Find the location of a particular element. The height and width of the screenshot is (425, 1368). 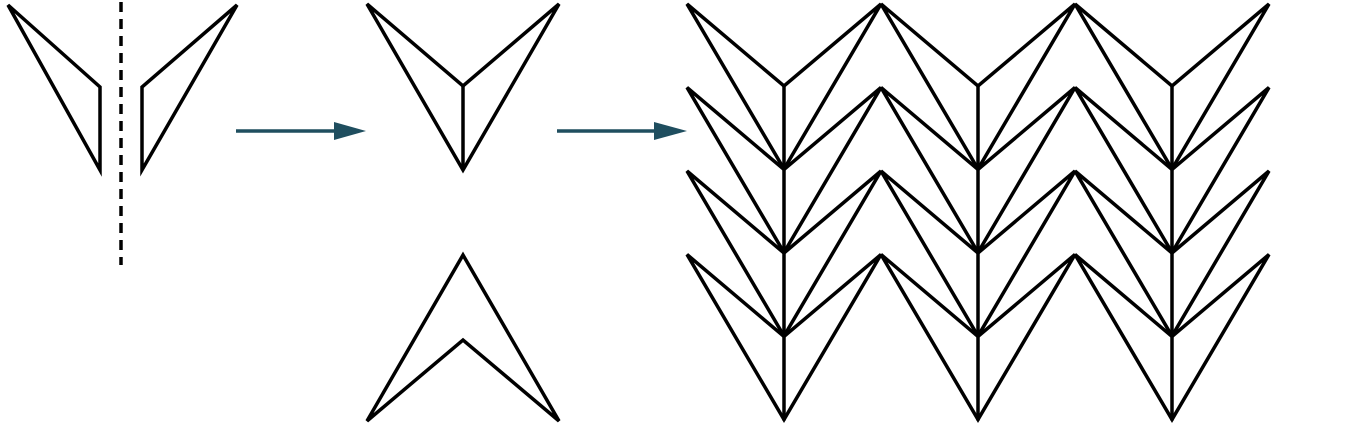

tiling-chevron-r1-c3 is located at coordinates (1172, 87).